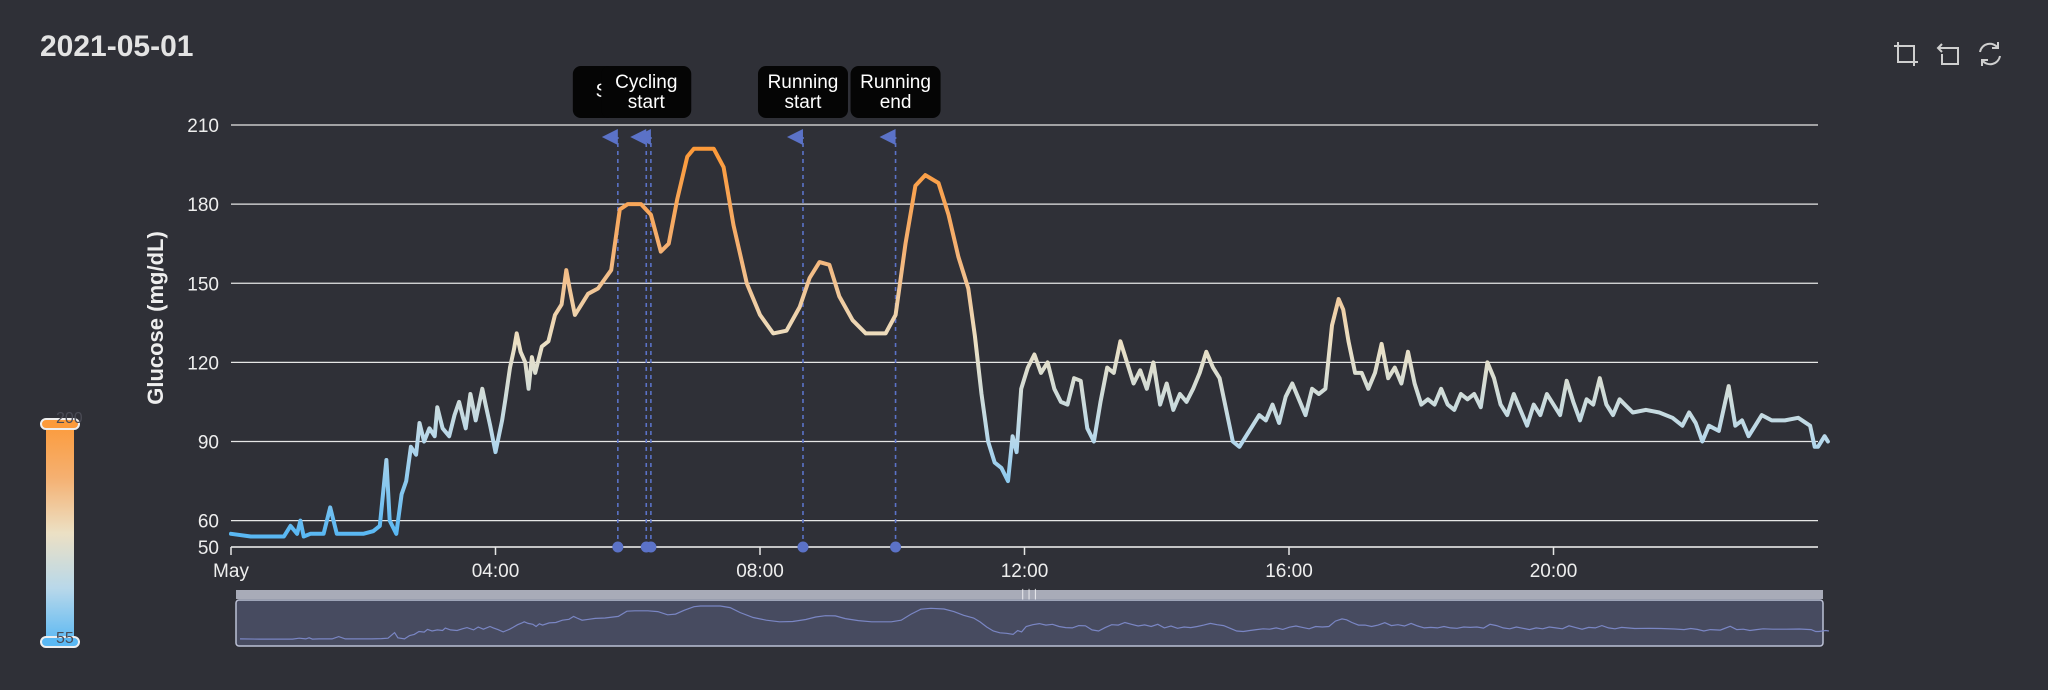 This screenshot has width=2048, height=690. Describe the element at coordinates (1554, 571) in the screenshot. I see `x-tick-label: 20:00` at that location.